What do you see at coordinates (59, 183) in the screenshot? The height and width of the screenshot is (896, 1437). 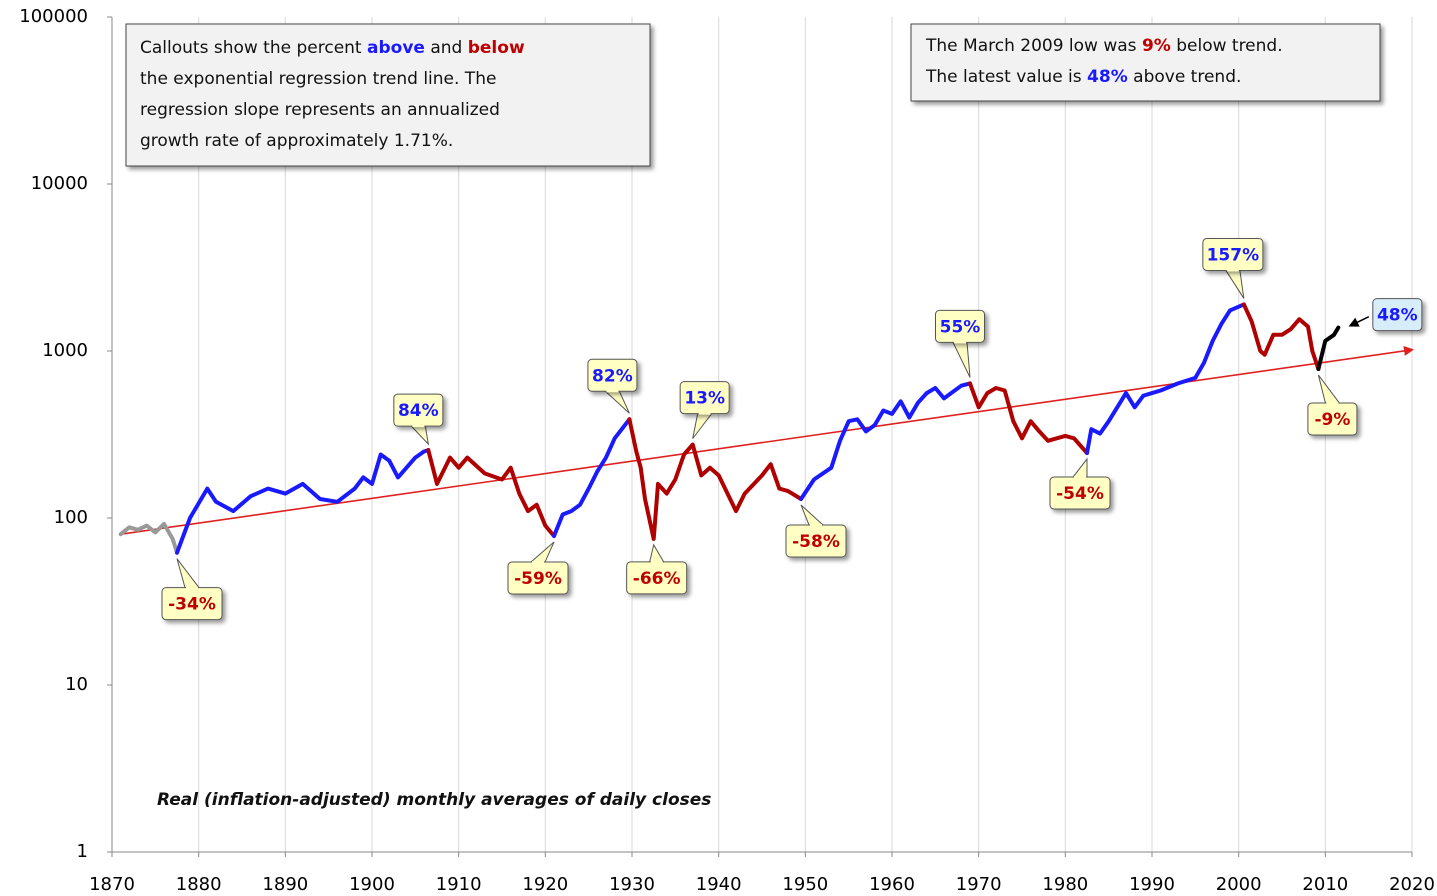 I see `y-tick-label: 10000` at bounding box center [59, 183].